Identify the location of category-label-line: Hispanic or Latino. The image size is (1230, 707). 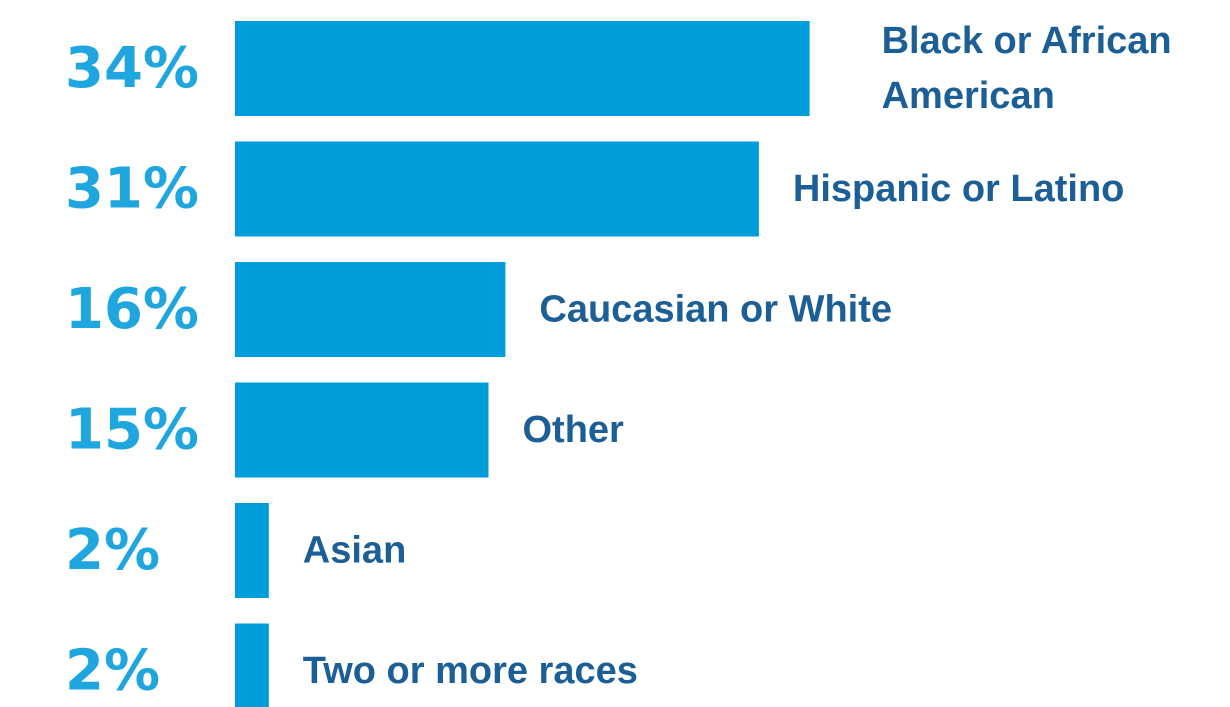
(958, 189).